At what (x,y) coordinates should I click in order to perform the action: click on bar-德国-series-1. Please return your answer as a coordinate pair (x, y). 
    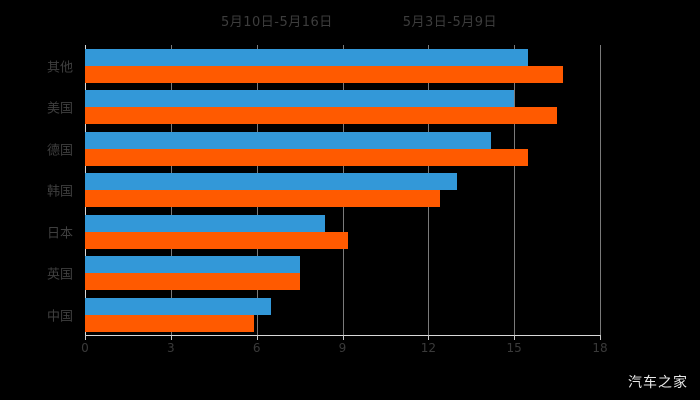
    Looking at the image, I should click on (307, 157).